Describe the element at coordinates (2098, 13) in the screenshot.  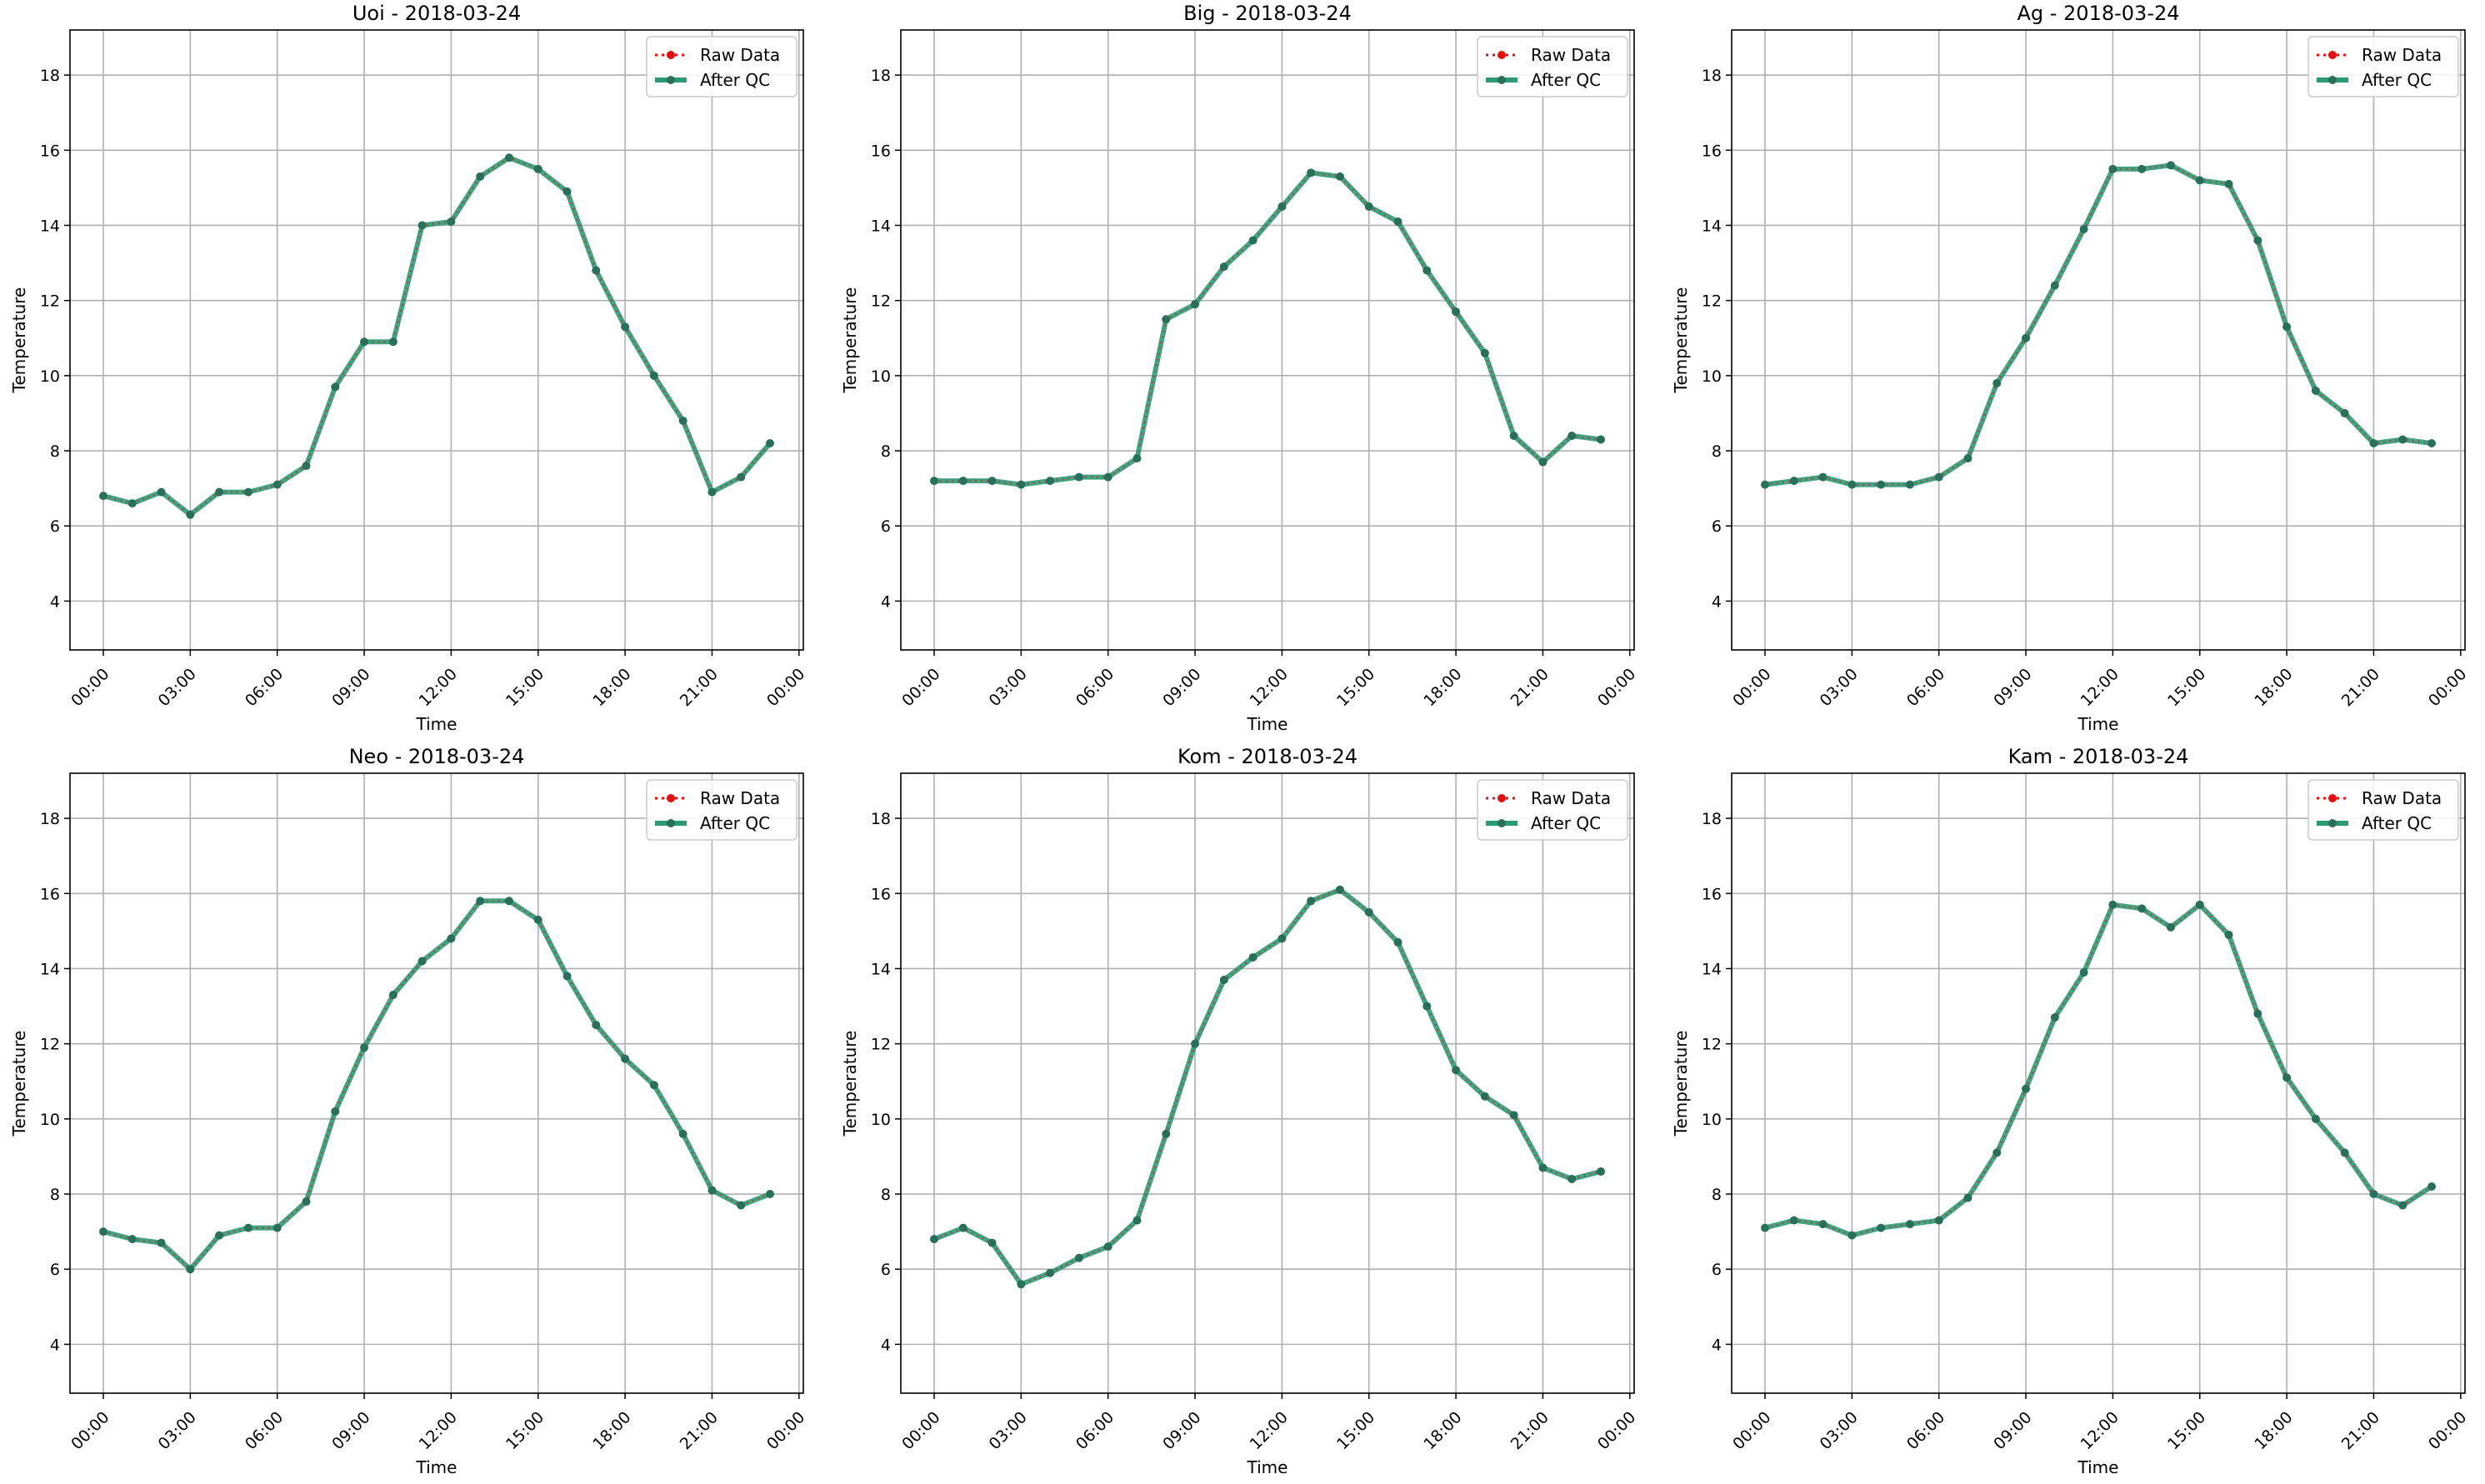
I see `subplot-title: Ag - 2018-03-24` at that location.